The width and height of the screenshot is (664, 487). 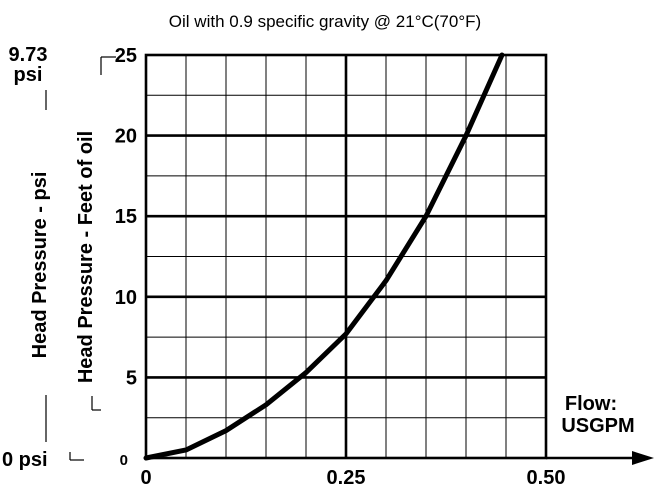 What do you see at coordinates (86, 257) in the screenshot?
I see `y-axis-label: Head Pressure - Feet of oil` at bounding box center [86, 257].